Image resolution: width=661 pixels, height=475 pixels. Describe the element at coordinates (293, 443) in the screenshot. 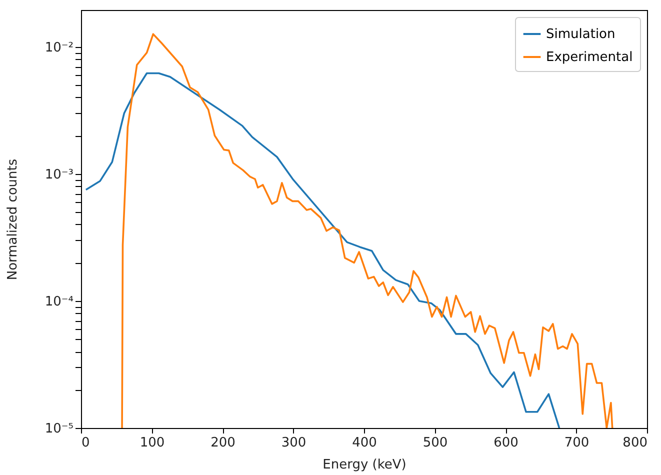

I see `x-tick-label: 300` at that location.